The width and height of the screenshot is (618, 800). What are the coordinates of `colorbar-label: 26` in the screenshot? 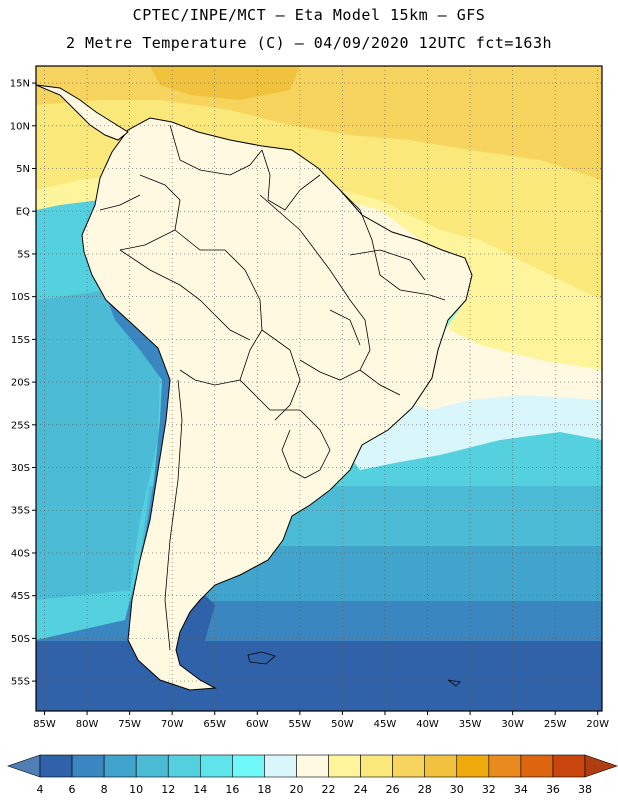 It's located at (393, 789).